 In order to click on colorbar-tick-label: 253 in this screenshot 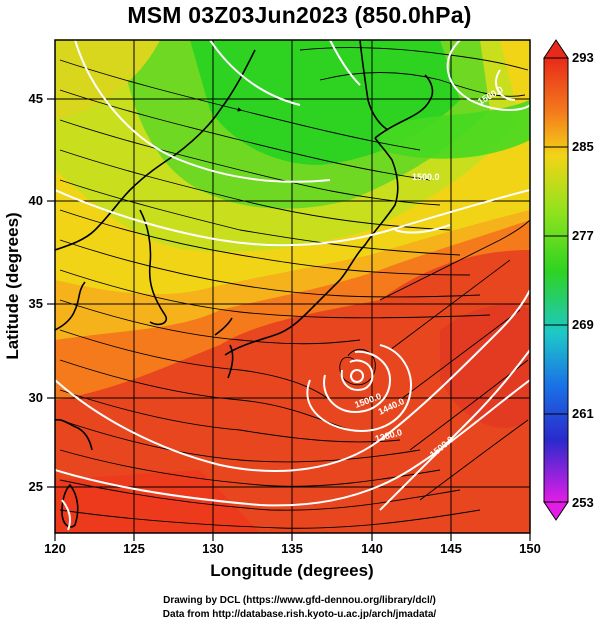, I will do `click(583, 502)`.